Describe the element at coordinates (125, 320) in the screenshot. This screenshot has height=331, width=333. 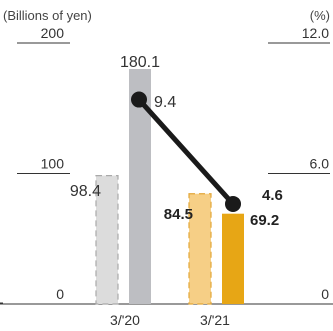
I see `category-label: 3/'20` at that location.